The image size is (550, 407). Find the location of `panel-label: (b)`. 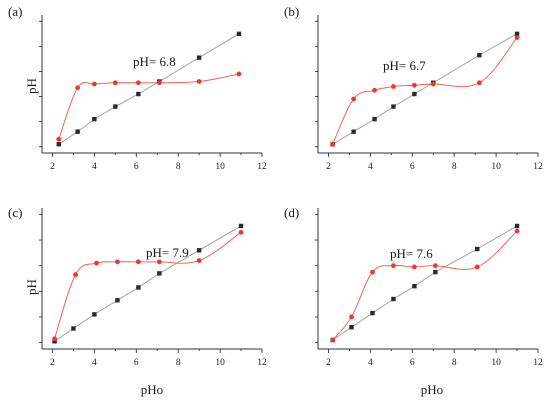

panel-label: (b) is located at coordinates (291, 11).